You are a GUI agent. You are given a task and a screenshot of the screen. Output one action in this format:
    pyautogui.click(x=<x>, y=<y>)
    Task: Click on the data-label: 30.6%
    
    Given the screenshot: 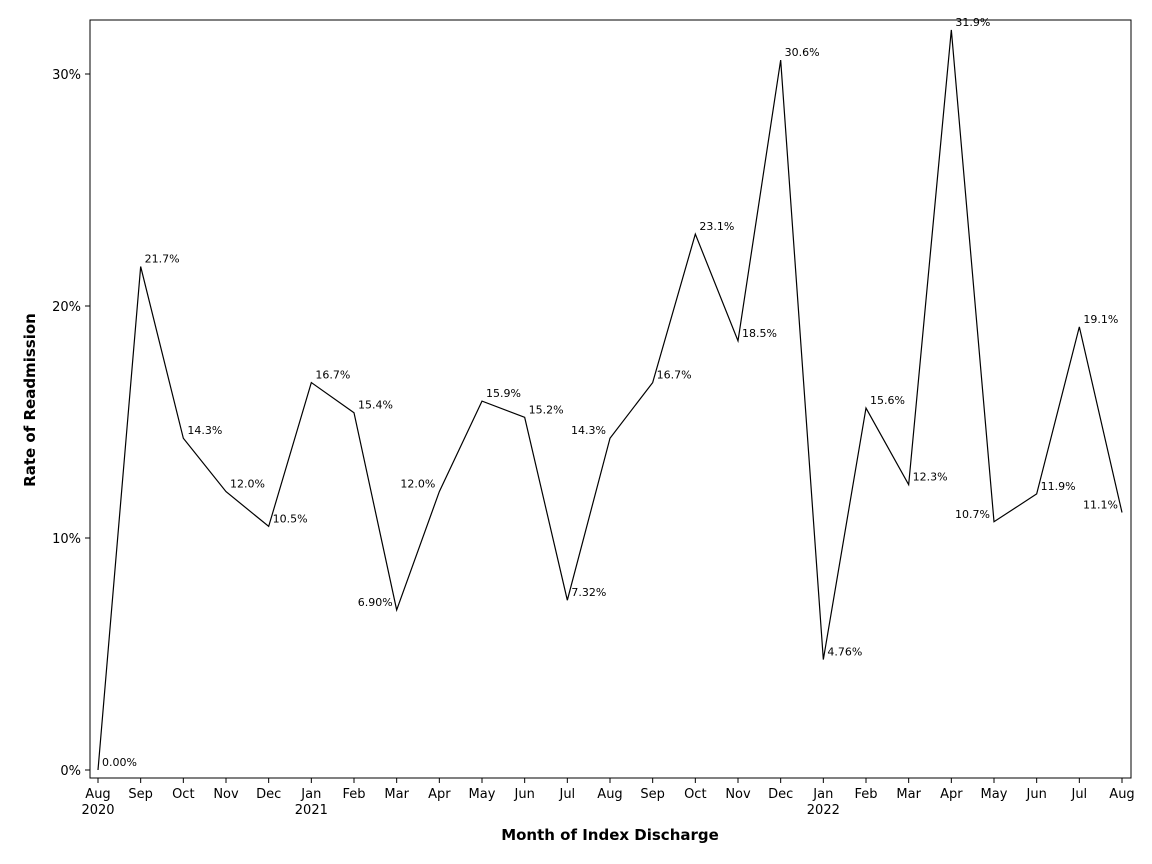 What is the action you would take?
    pyautogui.click(x=802, y=52)
    